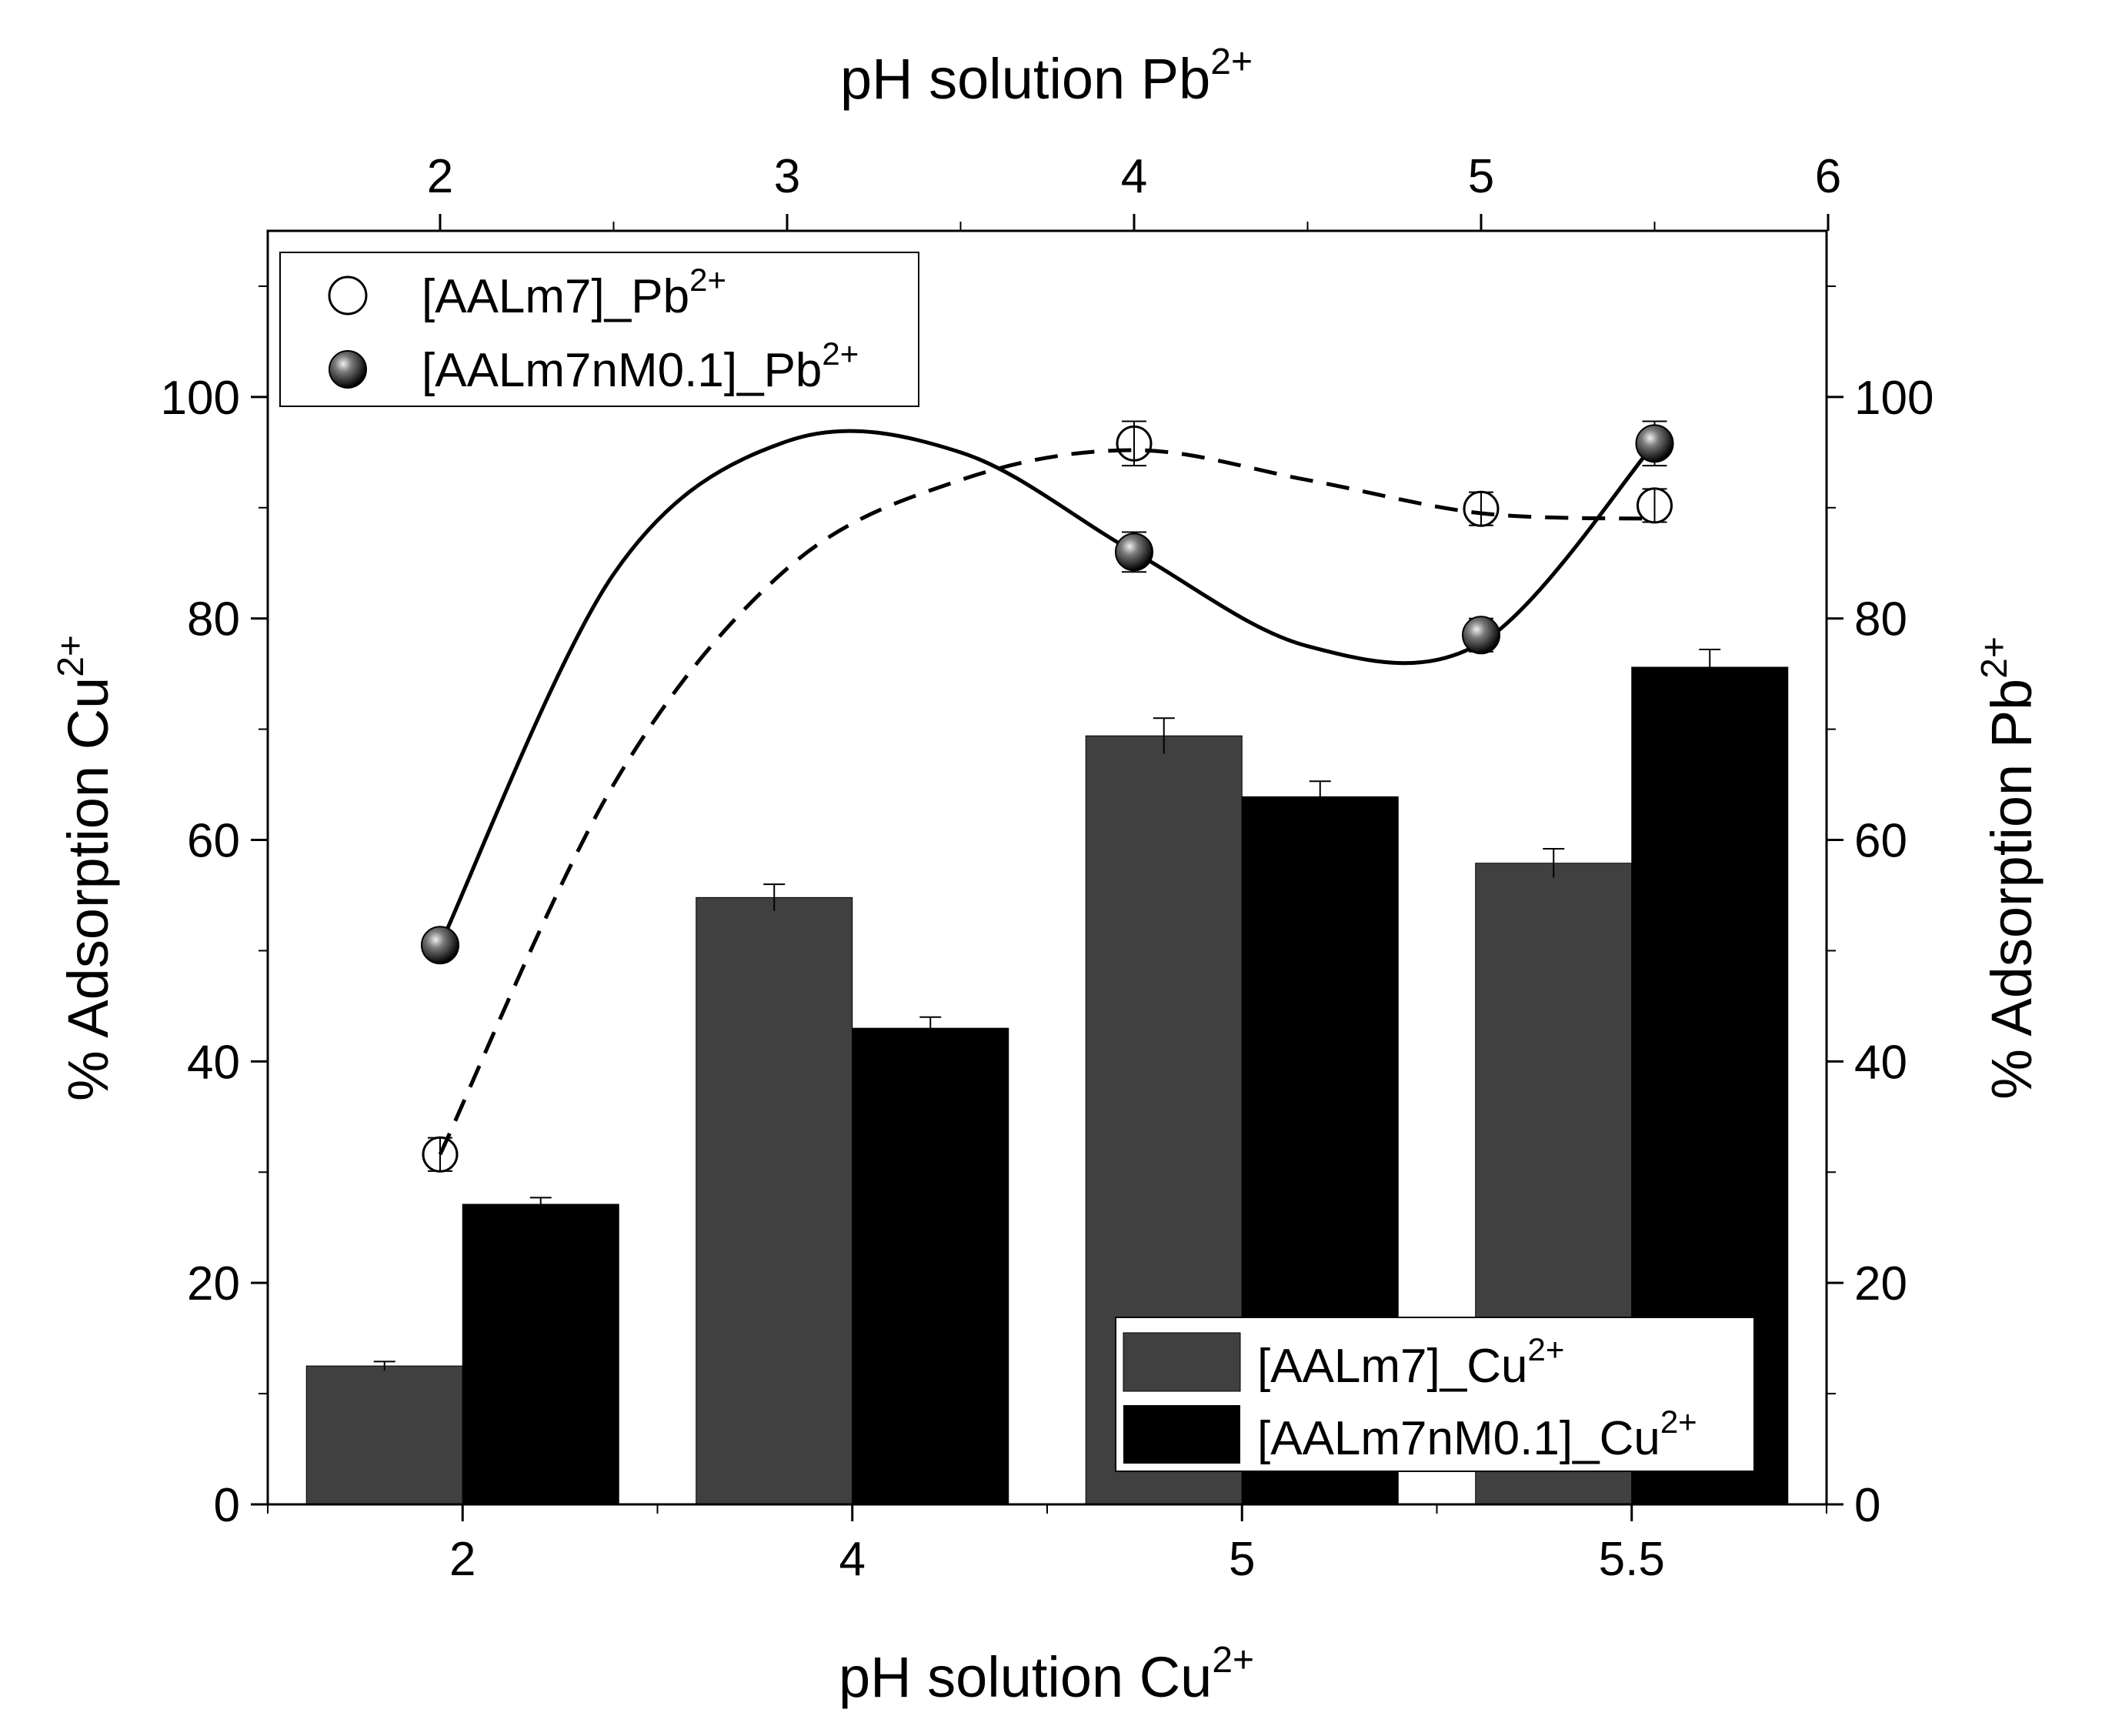 The height and width of the screenshot is (1736, 2102). Describe the element at coordinates (1881, 1283) in the screenshot. I see `right-tick-label: 20` at that location.